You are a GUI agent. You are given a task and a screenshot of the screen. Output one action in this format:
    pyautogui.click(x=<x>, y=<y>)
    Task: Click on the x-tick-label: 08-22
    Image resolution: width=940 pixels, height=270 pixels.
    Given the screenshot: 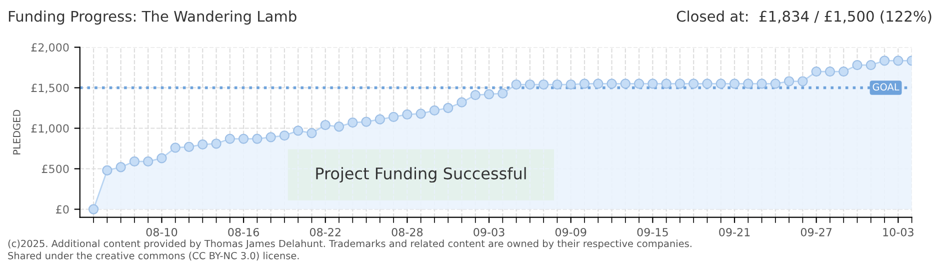 What is the action you would take?
    pyautogui.click(x=325, y=232)
    